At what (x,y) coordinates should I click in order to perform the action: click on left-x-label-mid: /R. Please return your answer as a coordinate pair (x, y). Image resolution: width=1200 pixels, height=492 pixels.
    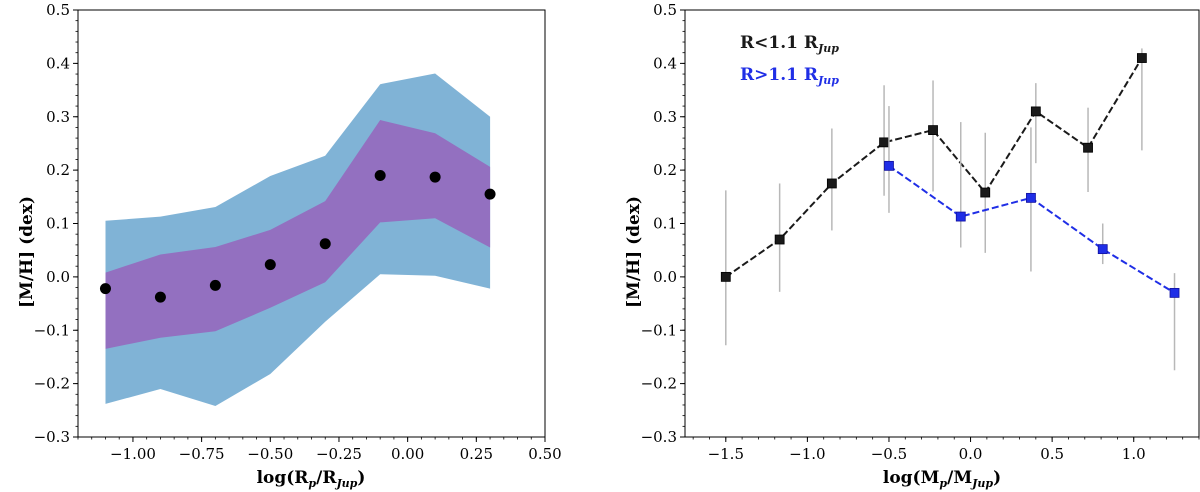
    Looking at the image, I should click on (326, 478).